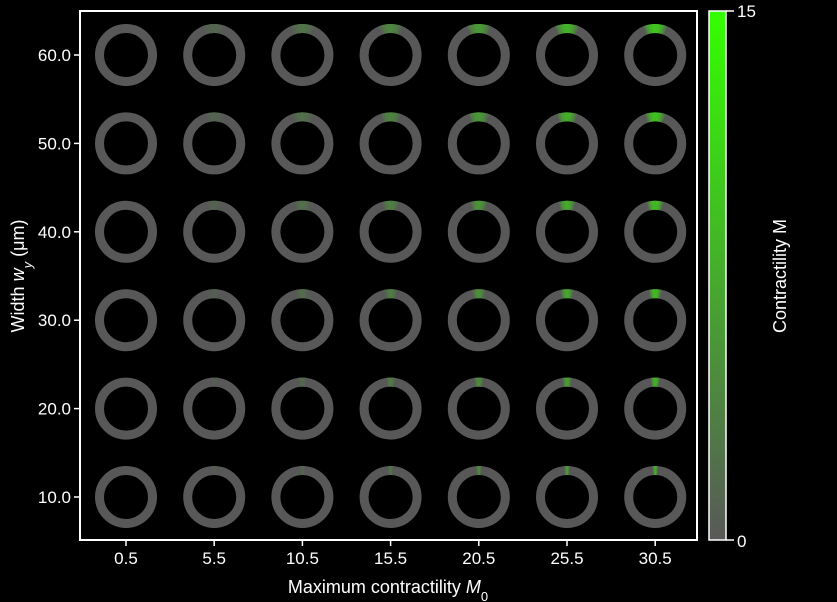 This screenshot has width=837, height=602. Describe the element at coordinates (126, 231) in the screenshot. I see `ring` at that location.